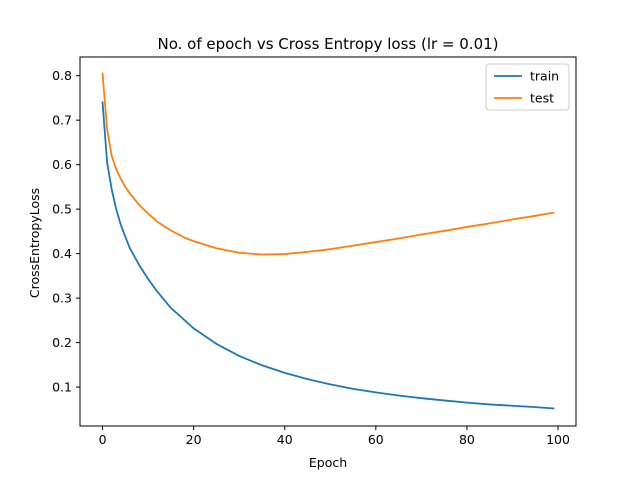 Image resolution: width=640 pixels, height=479 pixels. I want to click on legend-label-test: test, so click(542, 98).